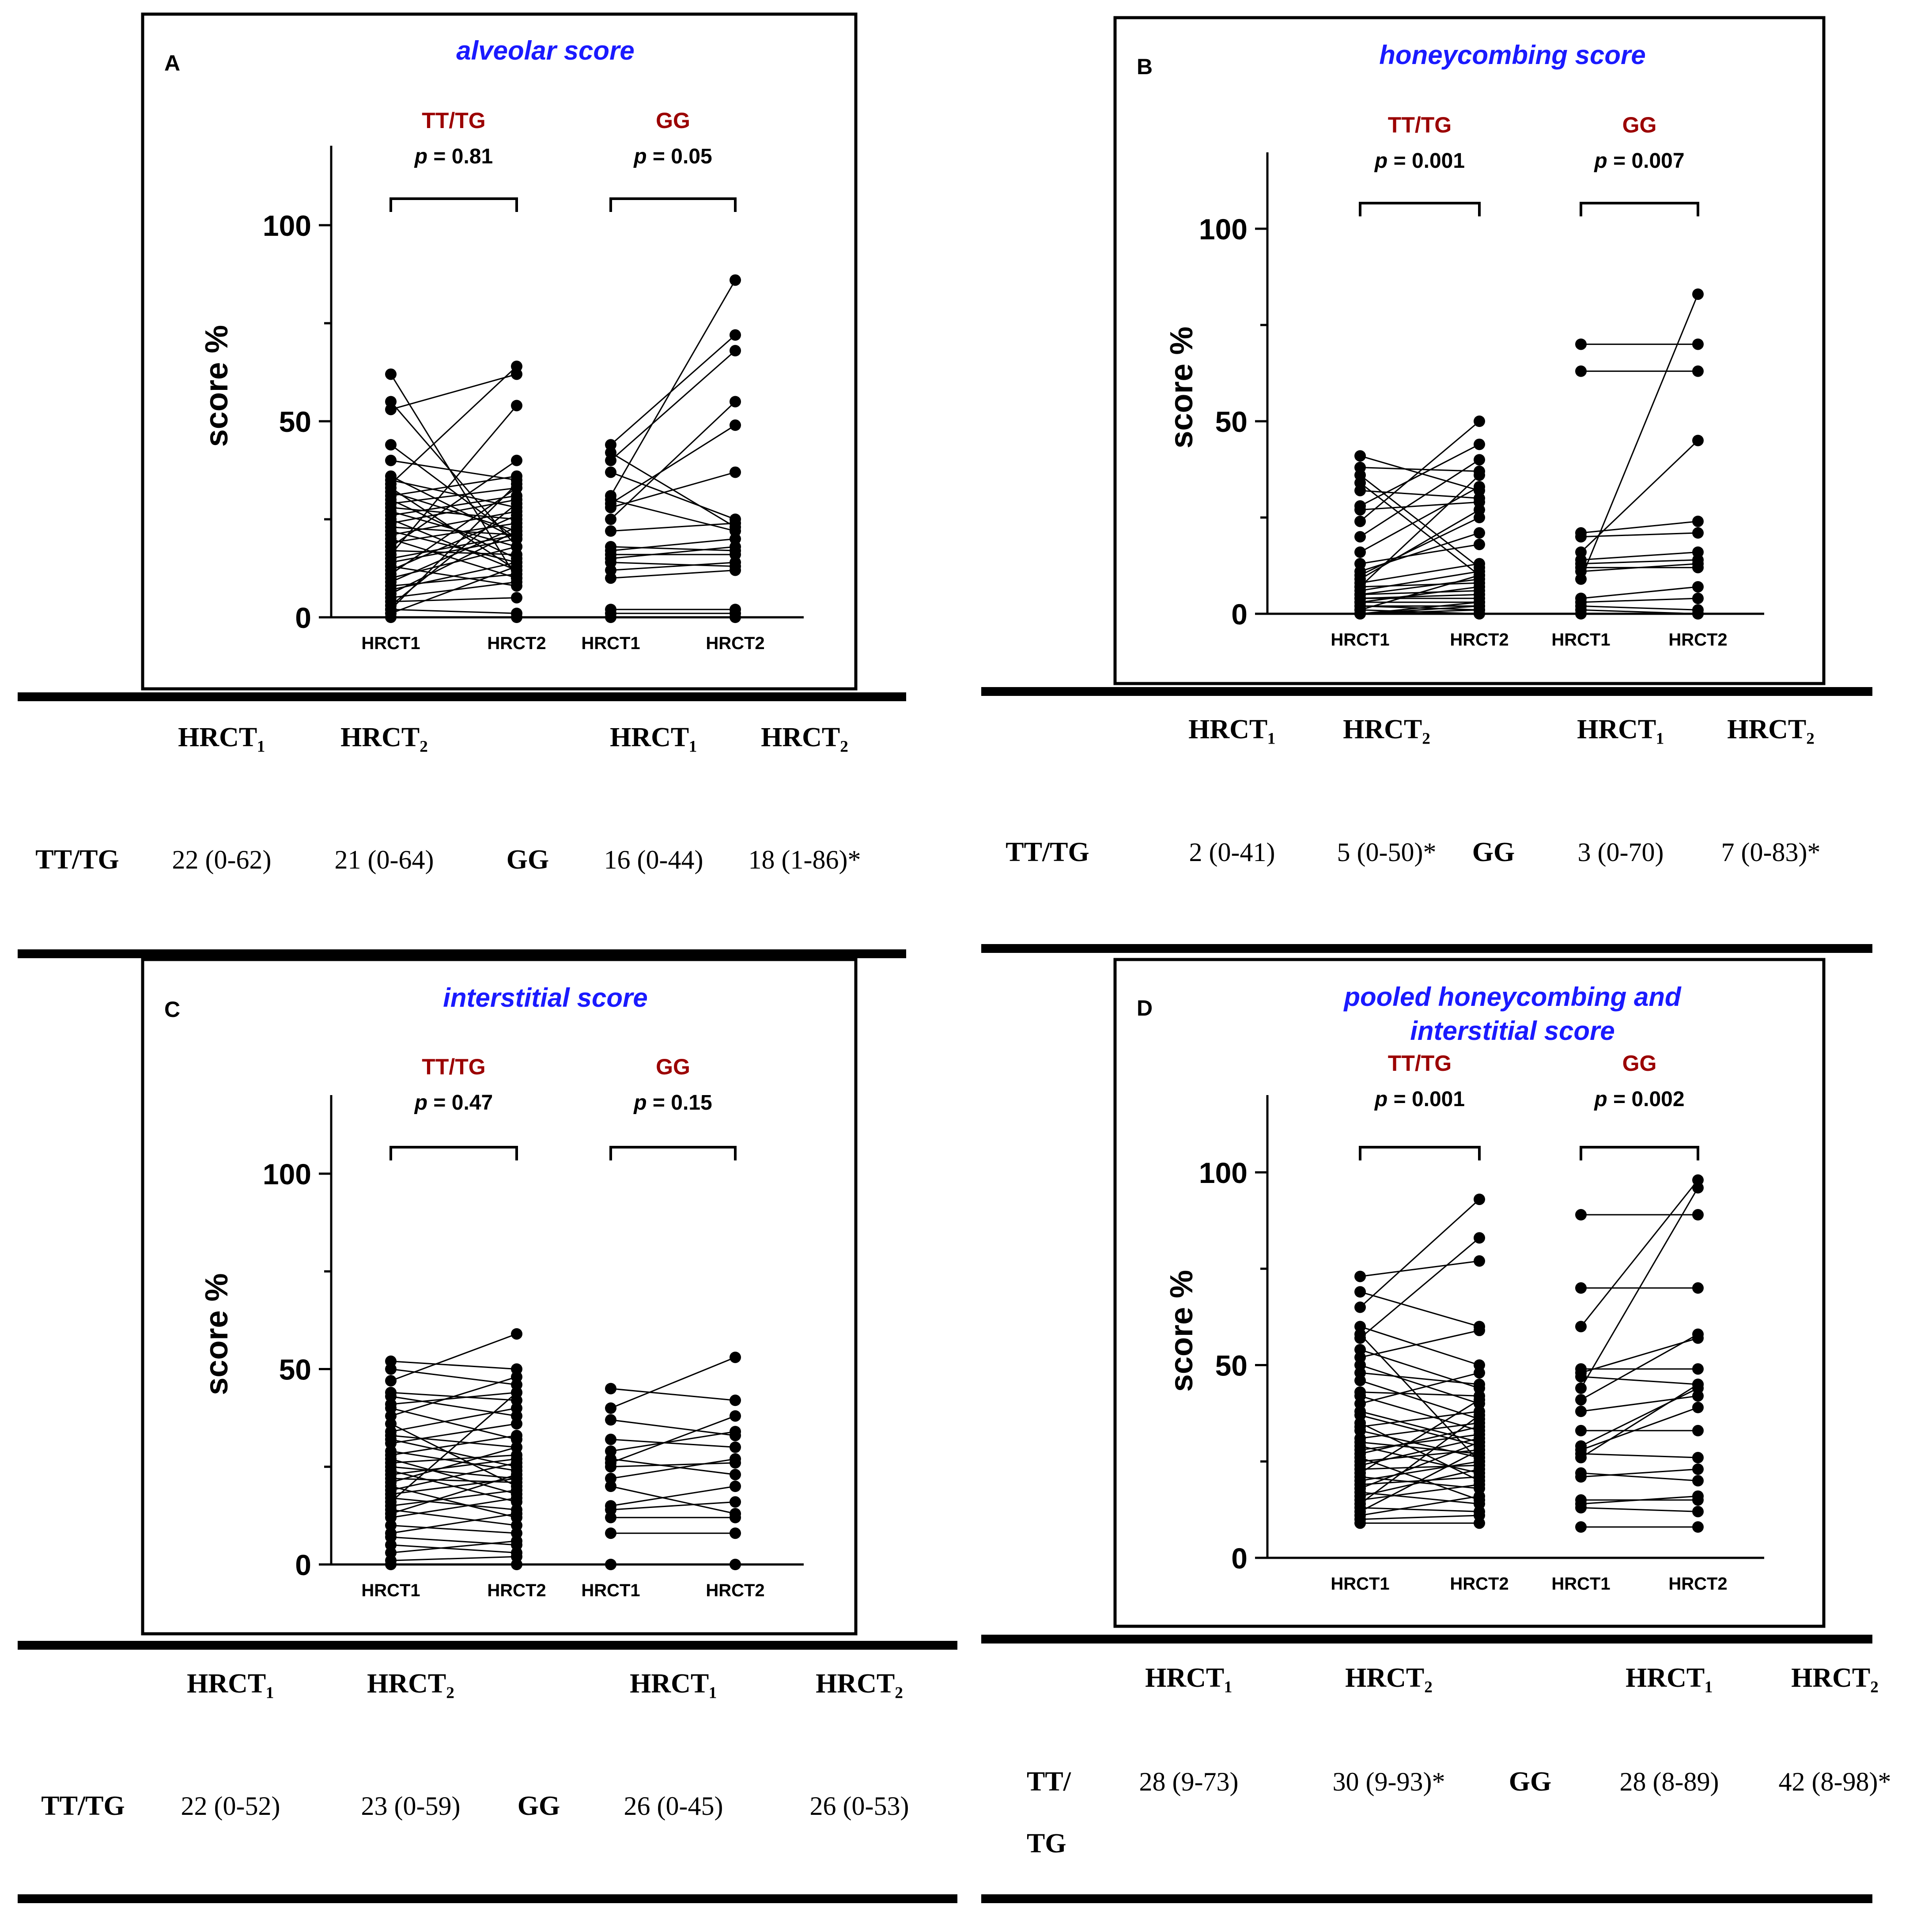 The image size is (1932, 1908). Describe the element at coordinates (390, 643) in the screenshot. I see `x-tick-label: HRCT1` at that location.